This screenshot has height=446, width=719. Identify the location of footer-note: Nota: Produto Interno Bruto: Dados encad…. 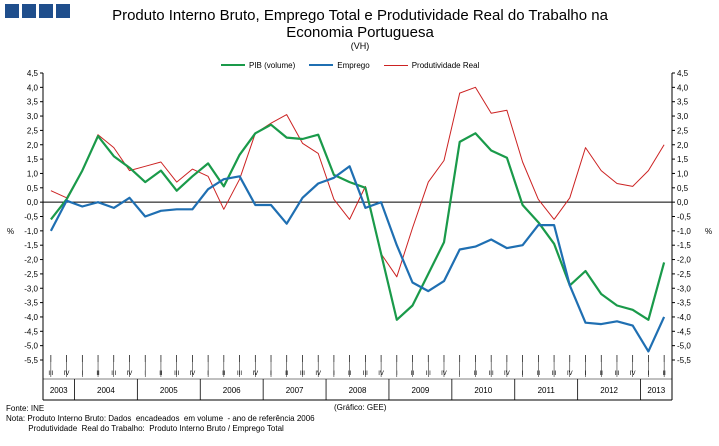
(160, 418).